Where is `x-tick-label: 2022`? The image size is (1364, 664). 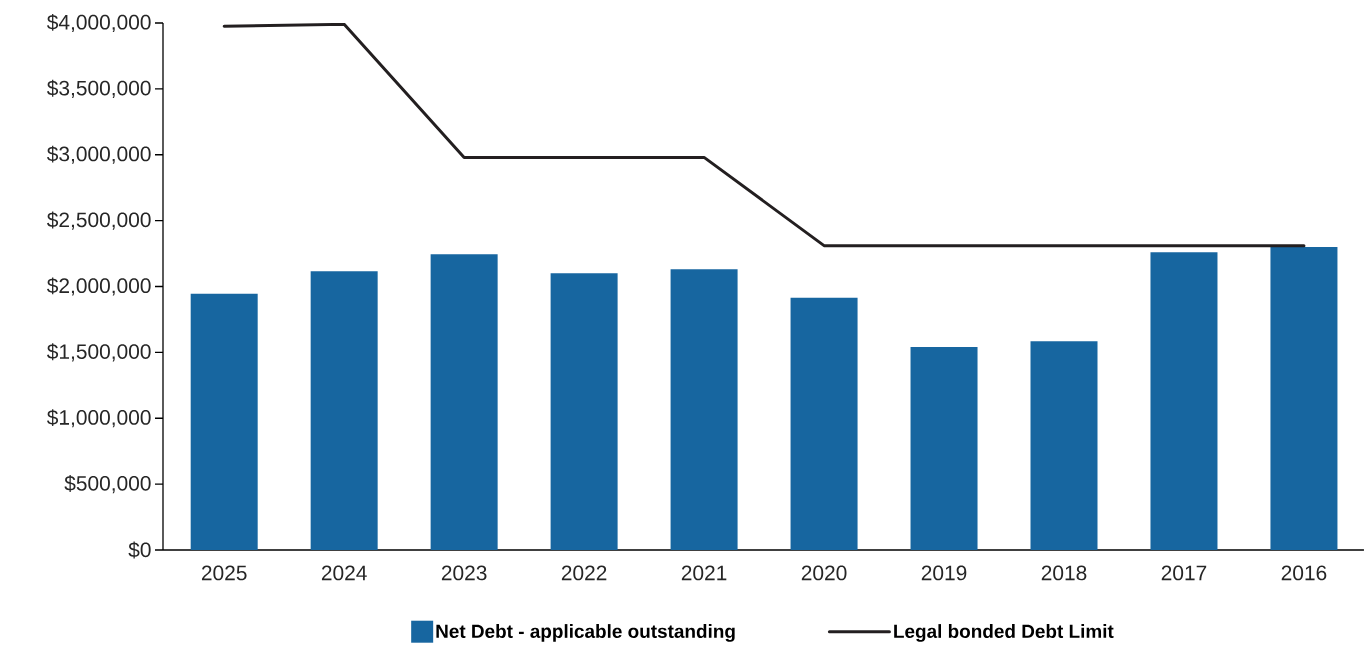
x-tick-label: 2022 is located at coordinates (584, 573).